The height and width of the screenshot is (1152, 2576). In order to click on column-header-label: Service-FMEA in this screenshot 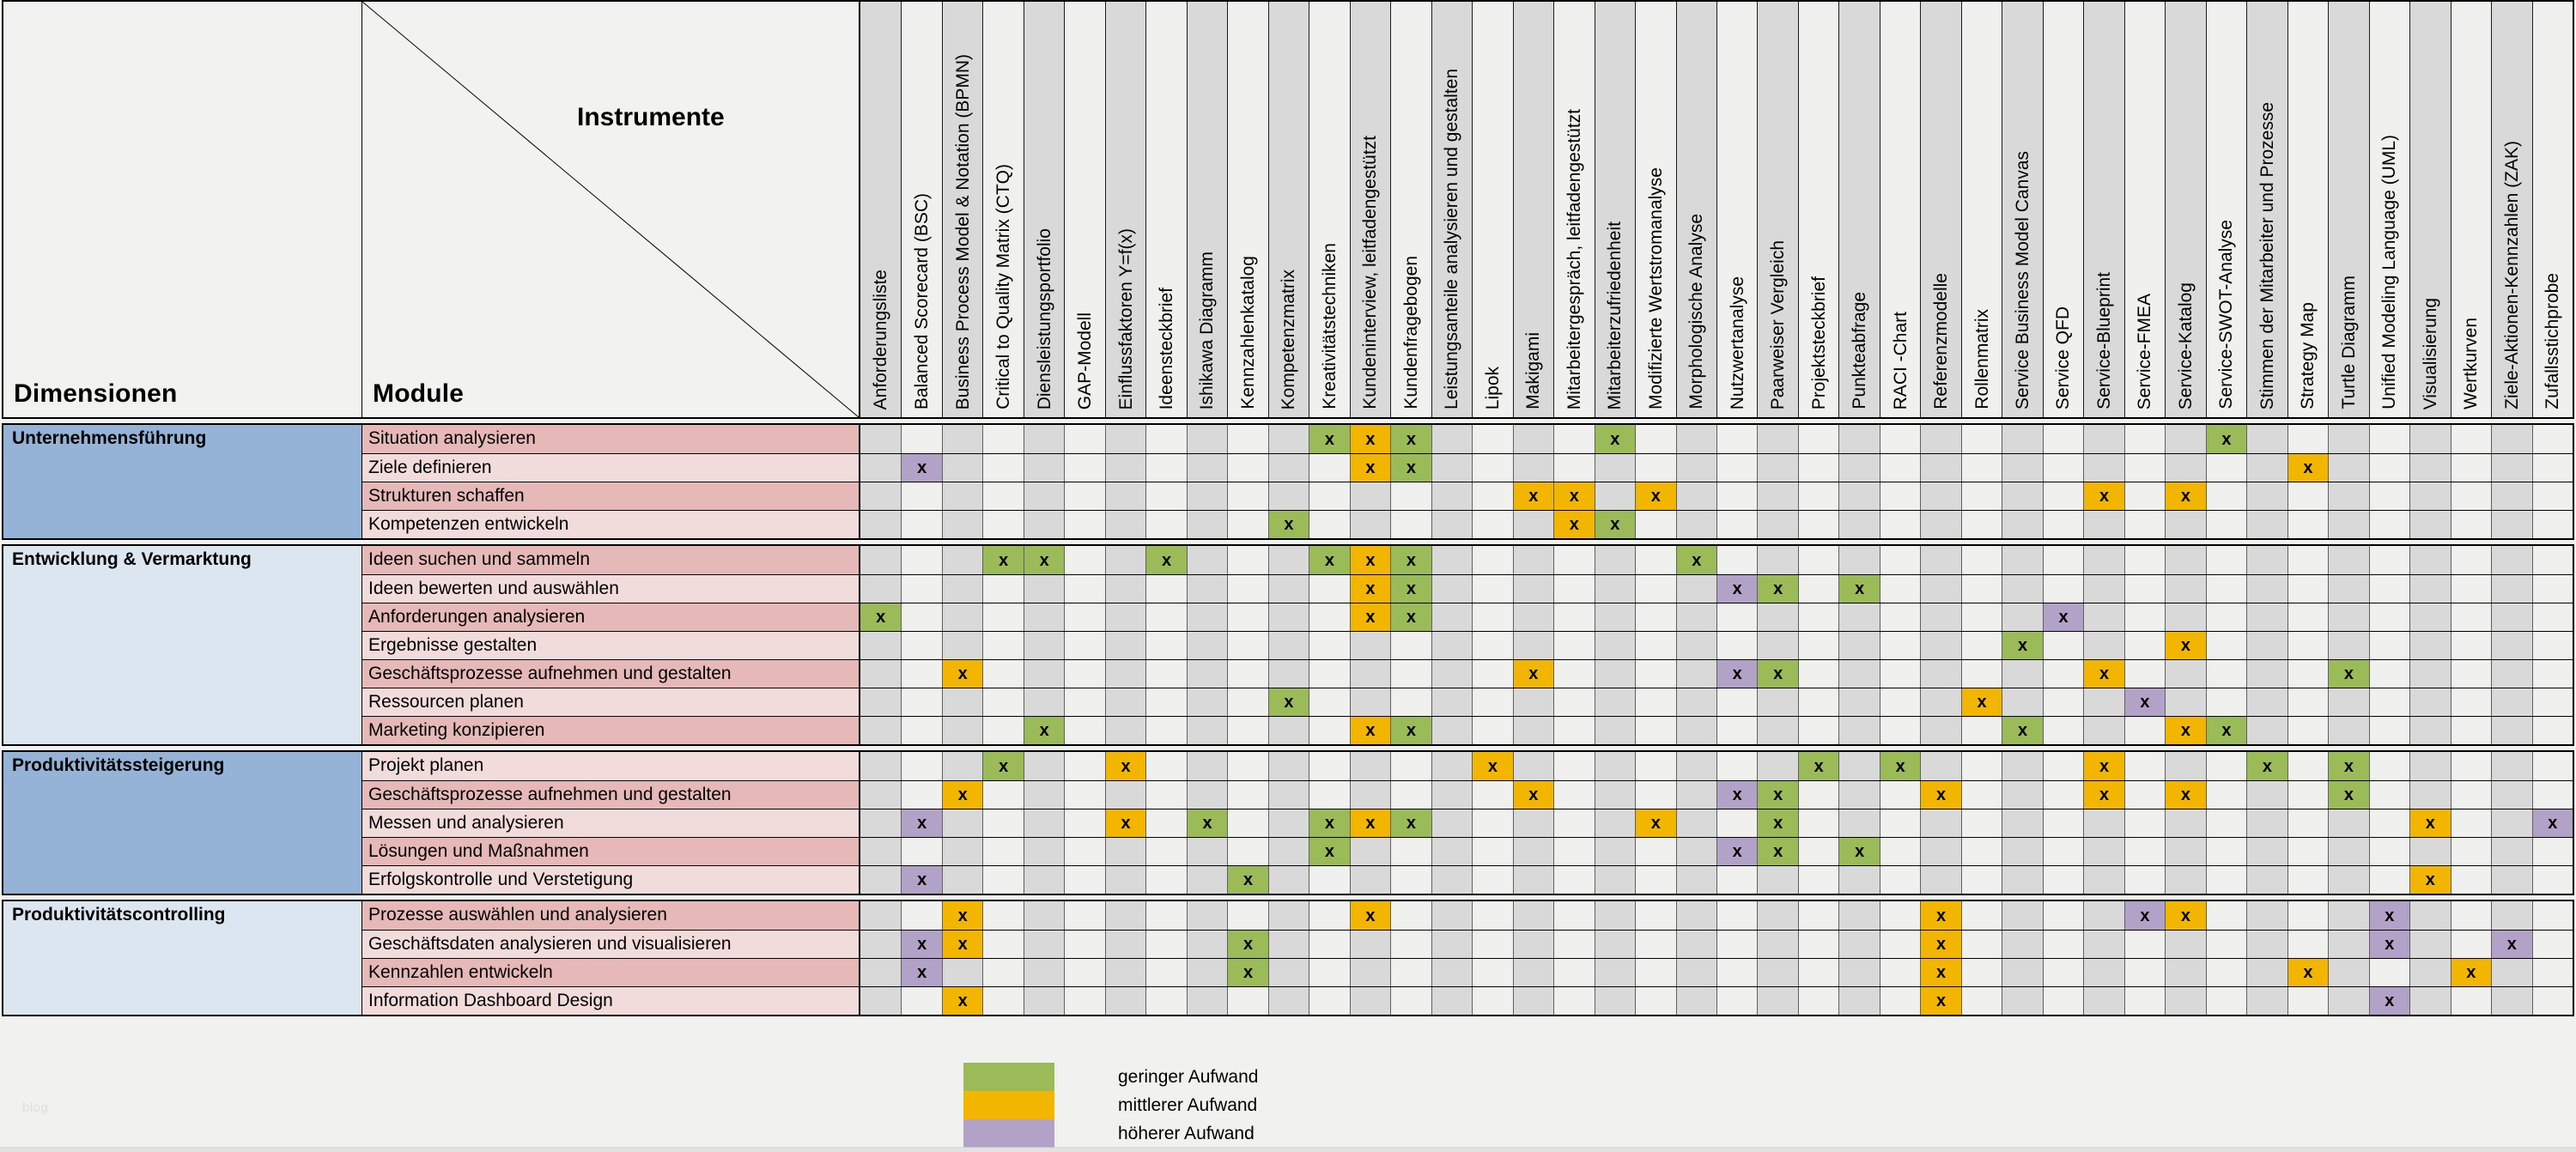, I will do `click(2145, 351)`.